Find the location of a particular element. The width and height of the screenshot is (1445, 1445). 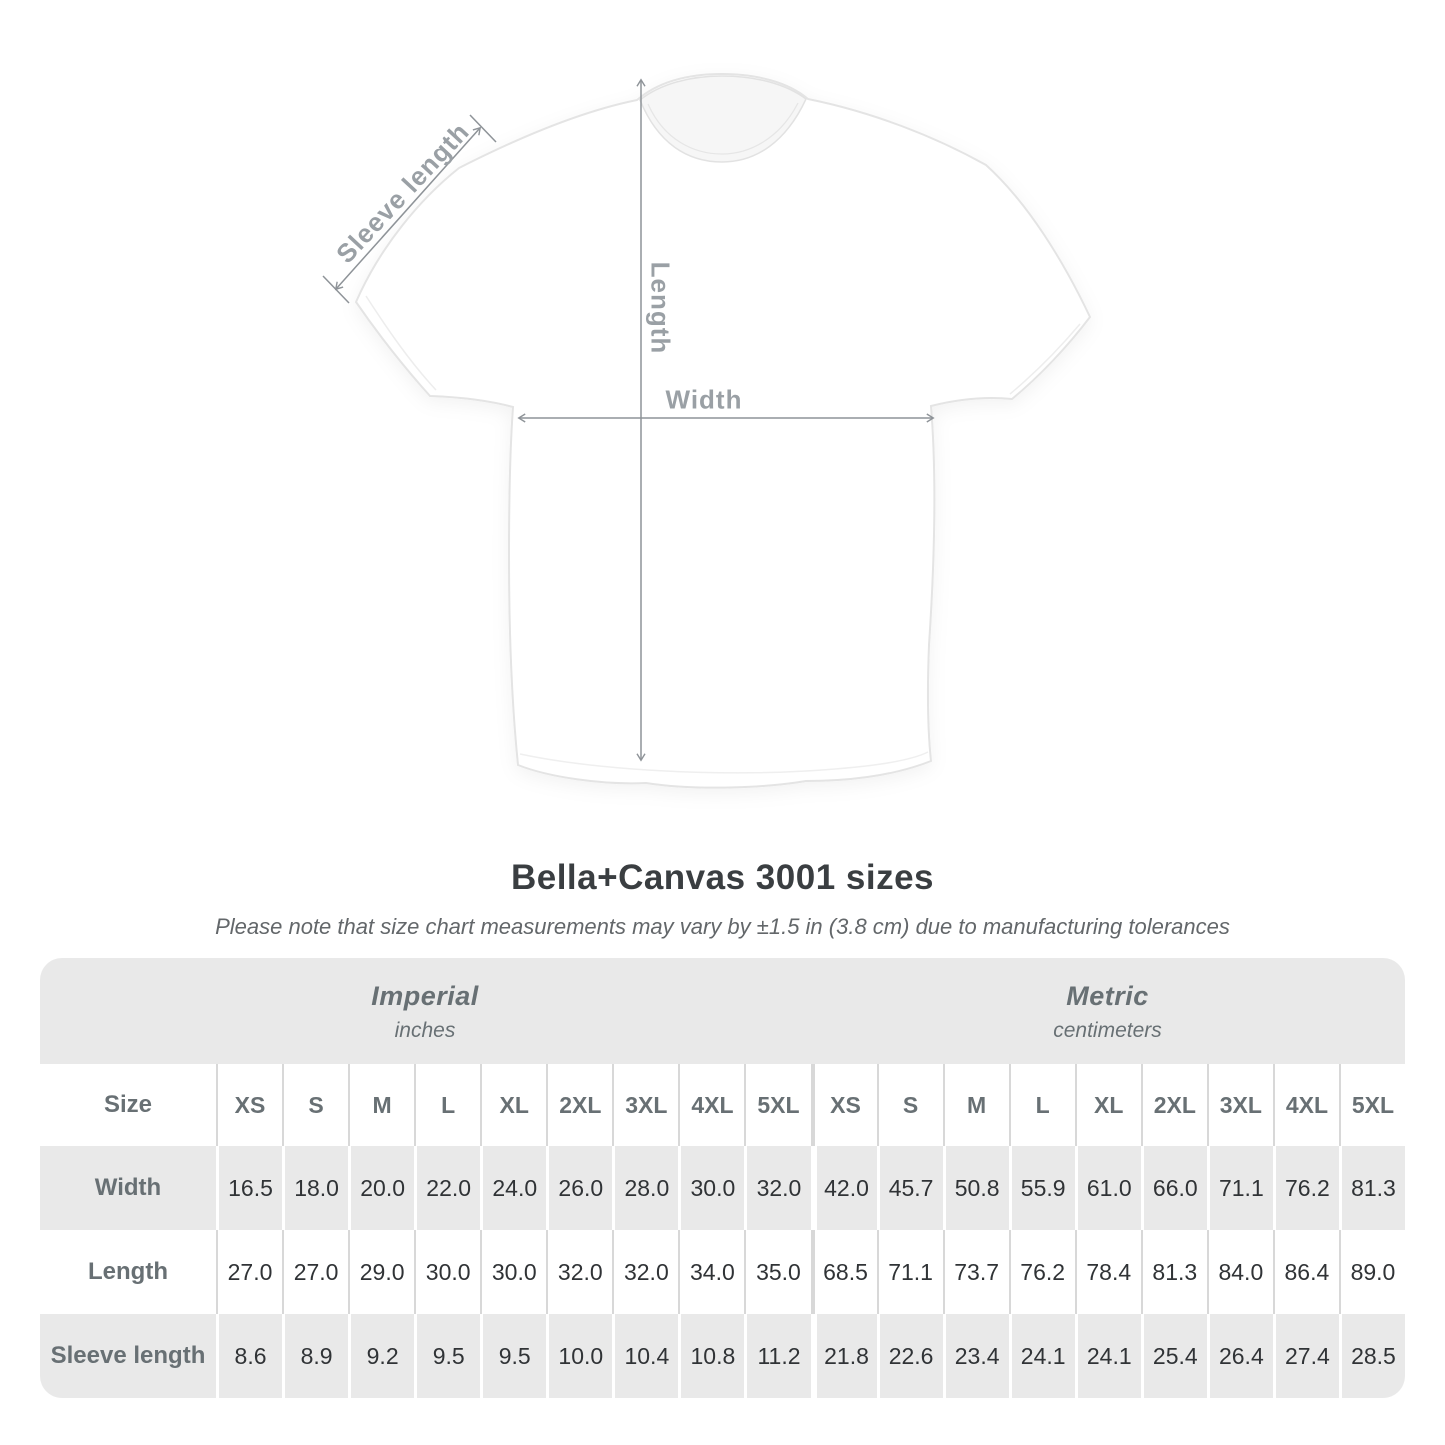

value-cell: 23.4 is located at coordinates (975, 1356).